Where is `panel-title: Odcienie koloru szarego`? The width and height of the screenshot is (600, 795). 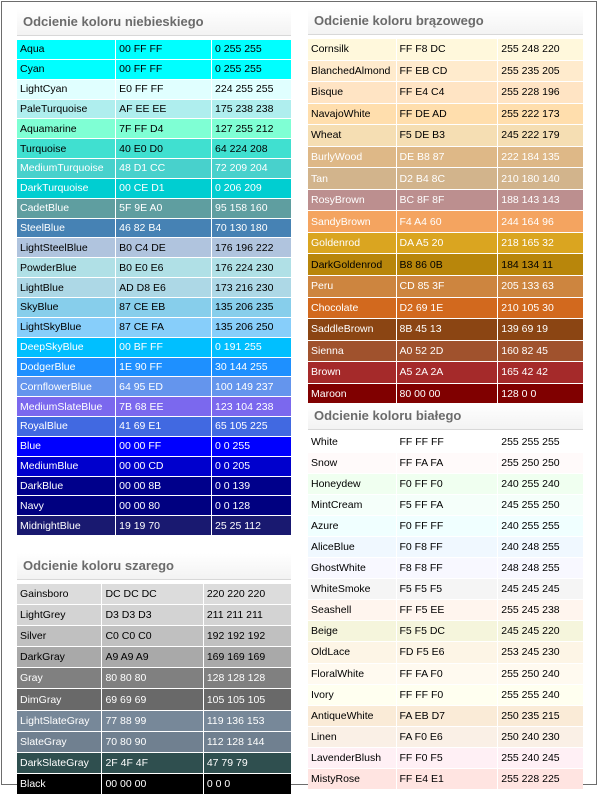 panel-title: Odcienie koloru szarego is located at coordinates (154, 566).